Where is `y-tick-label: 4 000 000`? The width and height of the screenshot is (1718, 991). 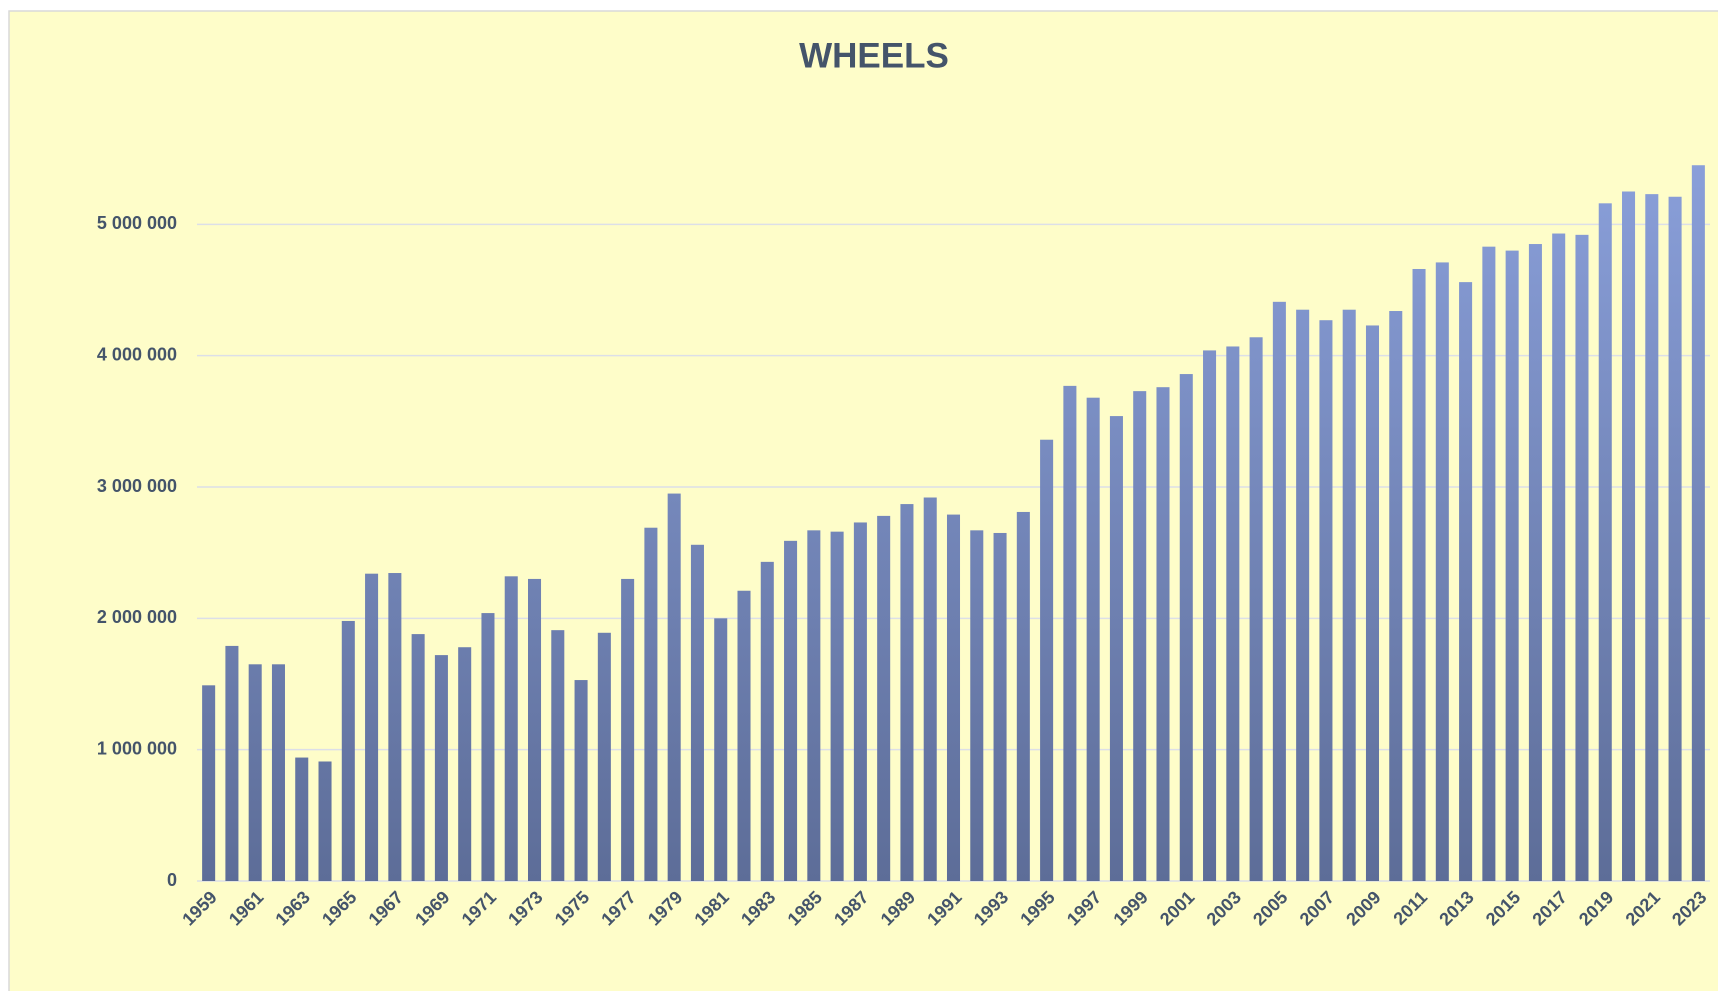
y-tick-label: 4 000 000 is located at coordinates (137, 354).